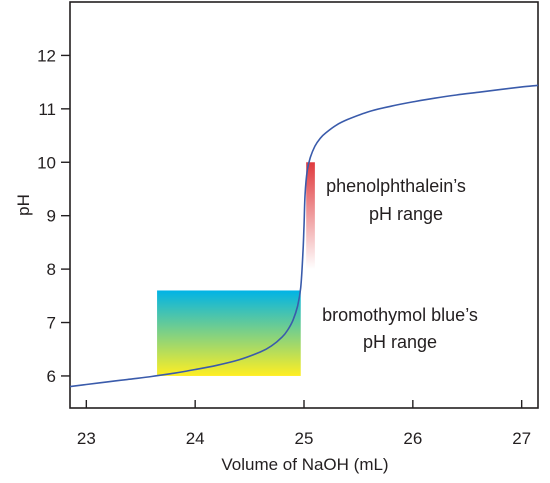 The image size is (550, 483). What do you see at coordinates (51, 376) in the screenshot?
I see `y-tick-label: 6` at bounding box center [51, 376].